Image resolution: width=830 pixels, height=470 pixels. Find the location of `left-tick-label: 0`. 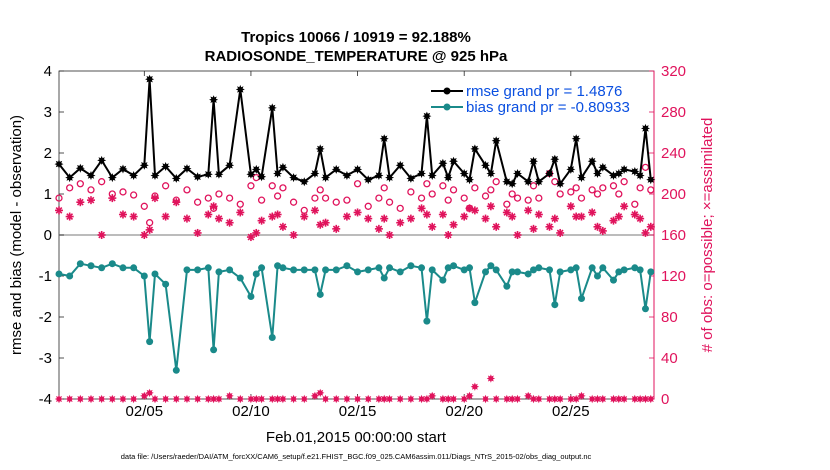

left-tick-label: 0 is located at coordinates (48, 235).